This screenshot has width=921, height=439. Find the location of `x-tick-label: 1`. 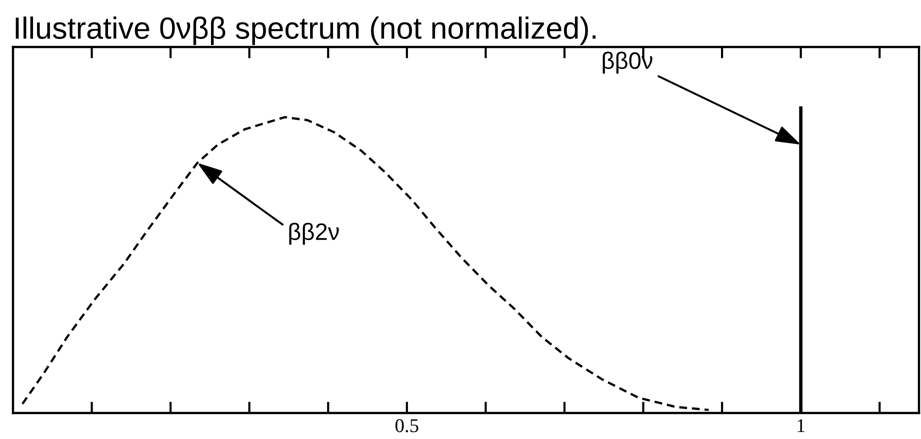

x-tick-label: 1 is located at coordinates (801, 425).